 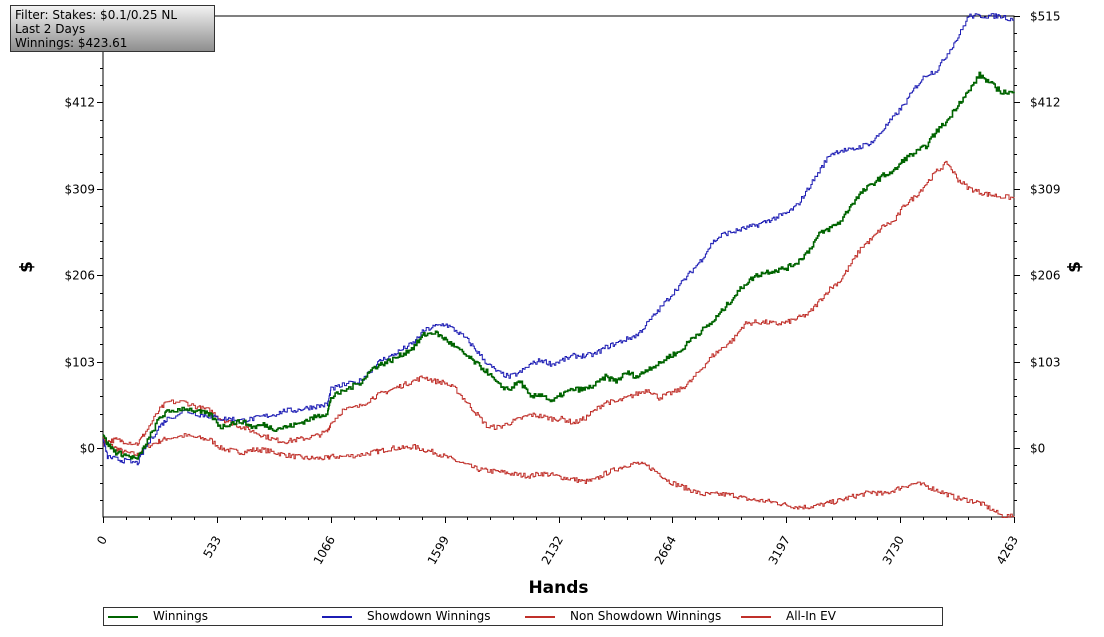 I want to click on y-tick-label-right: $309, so click(x=1045, y=190).